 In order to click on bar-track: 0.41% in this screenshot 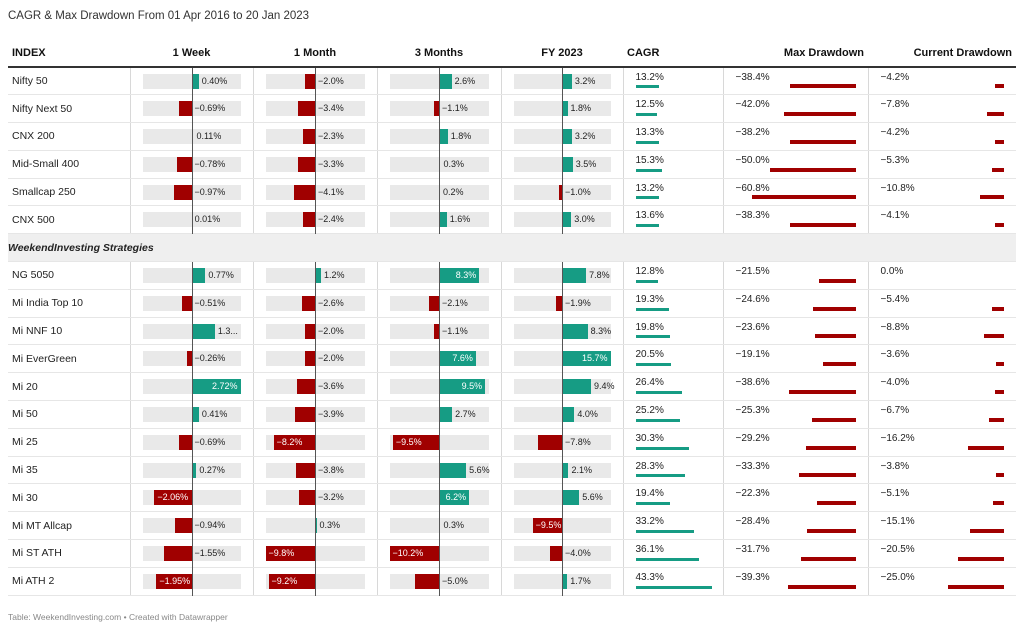, I will do `click(191, 415)`.